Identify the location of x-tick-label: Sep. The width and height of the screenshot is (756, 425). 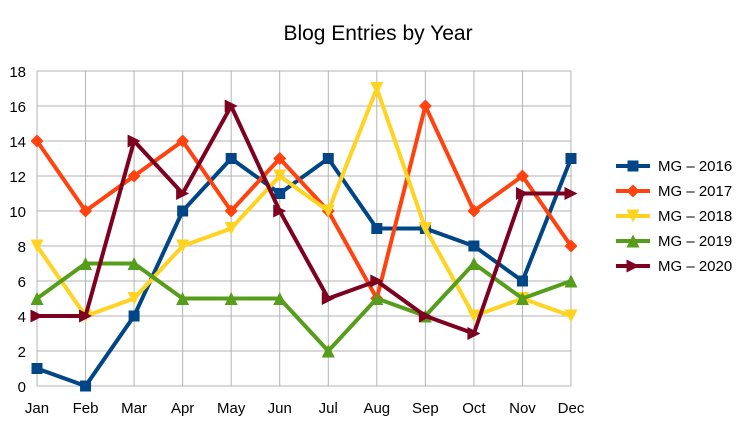
(425, 408).